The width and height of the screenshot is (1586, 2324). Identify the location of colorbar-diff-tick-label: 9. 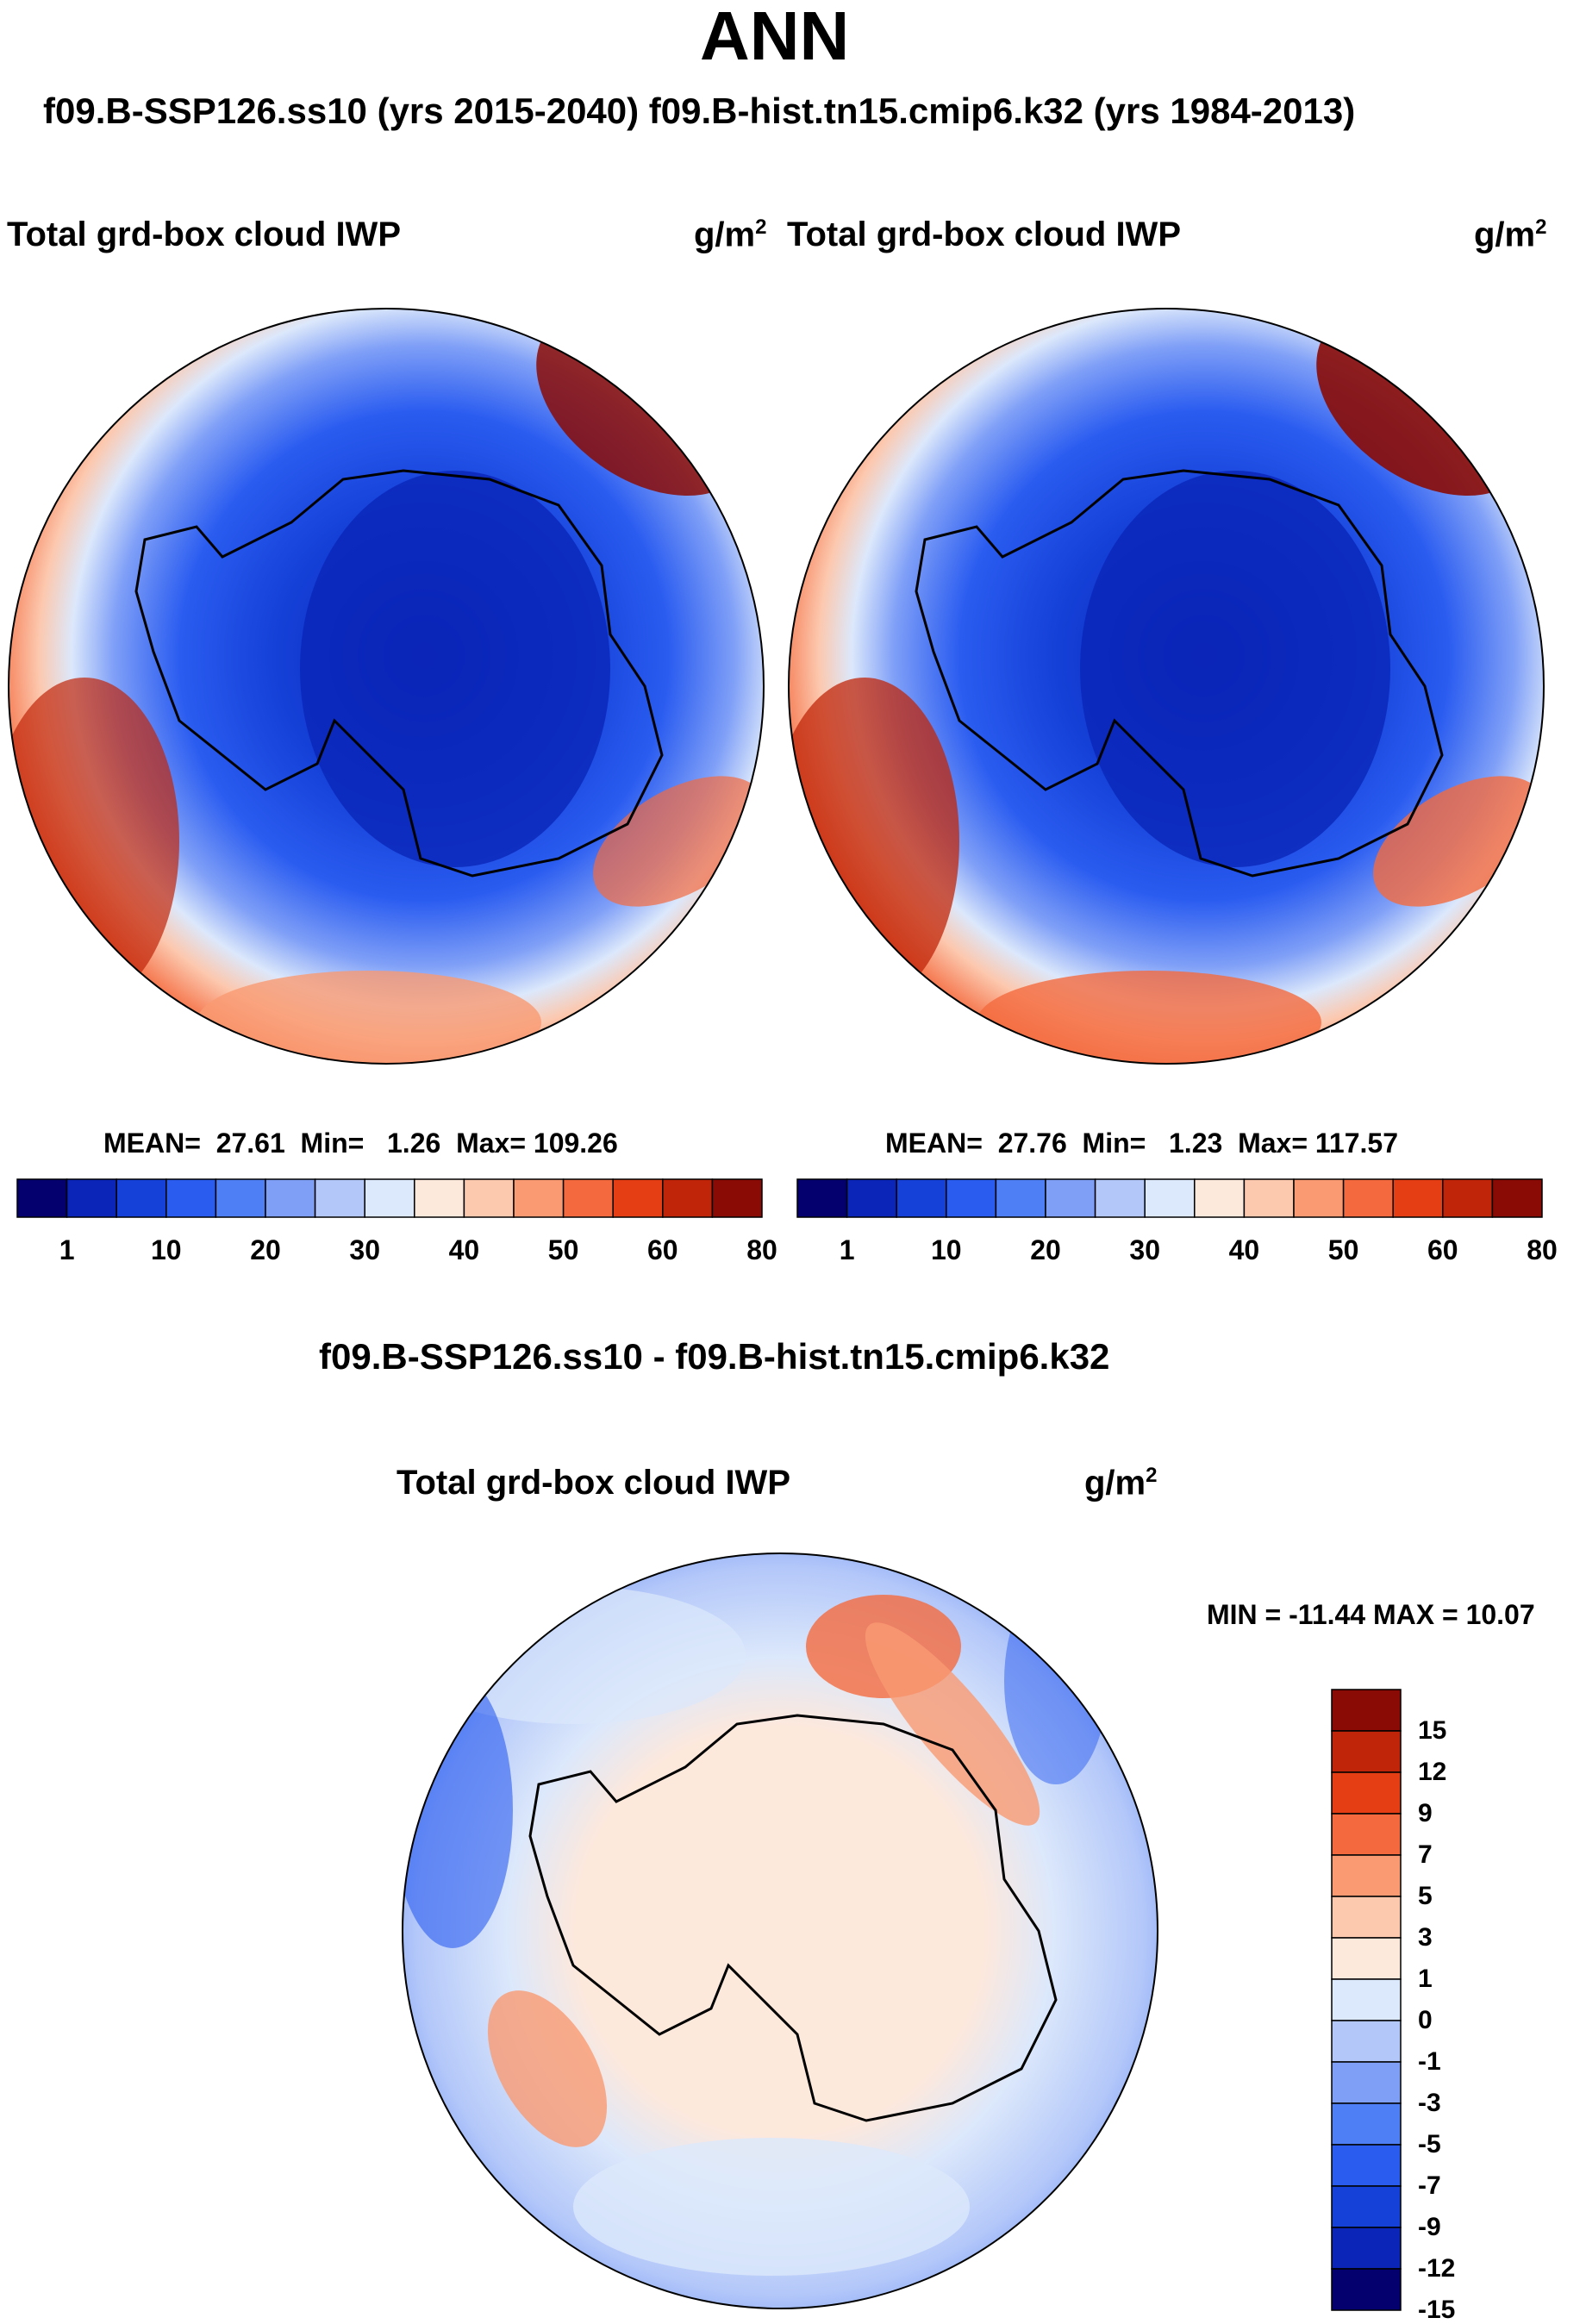
(1425, 1813).